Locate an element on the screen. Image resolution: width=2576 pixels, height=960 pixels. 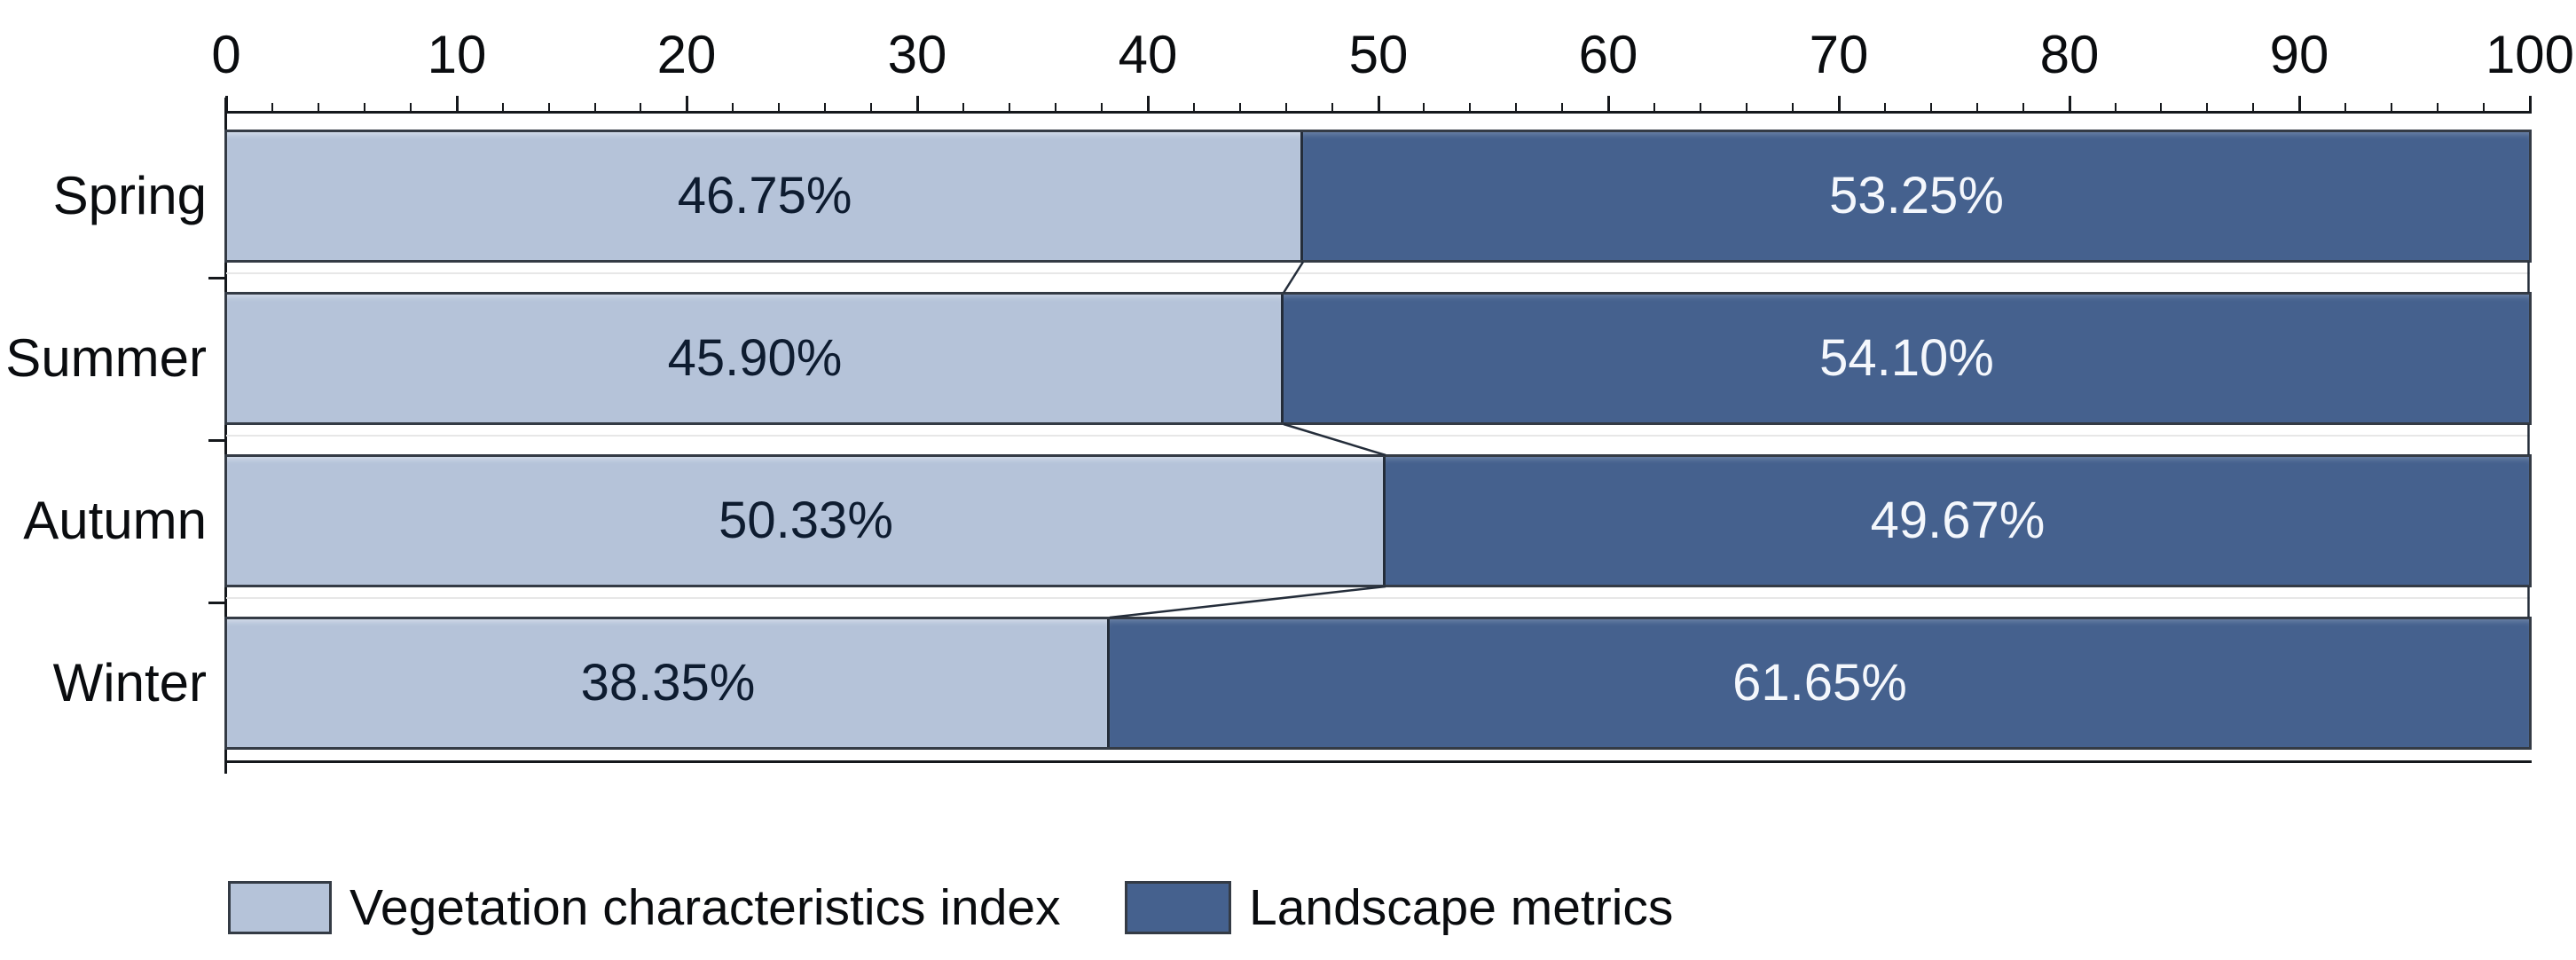
bar-label-landscape: 53.25% is located at coordinates (1916, 196).